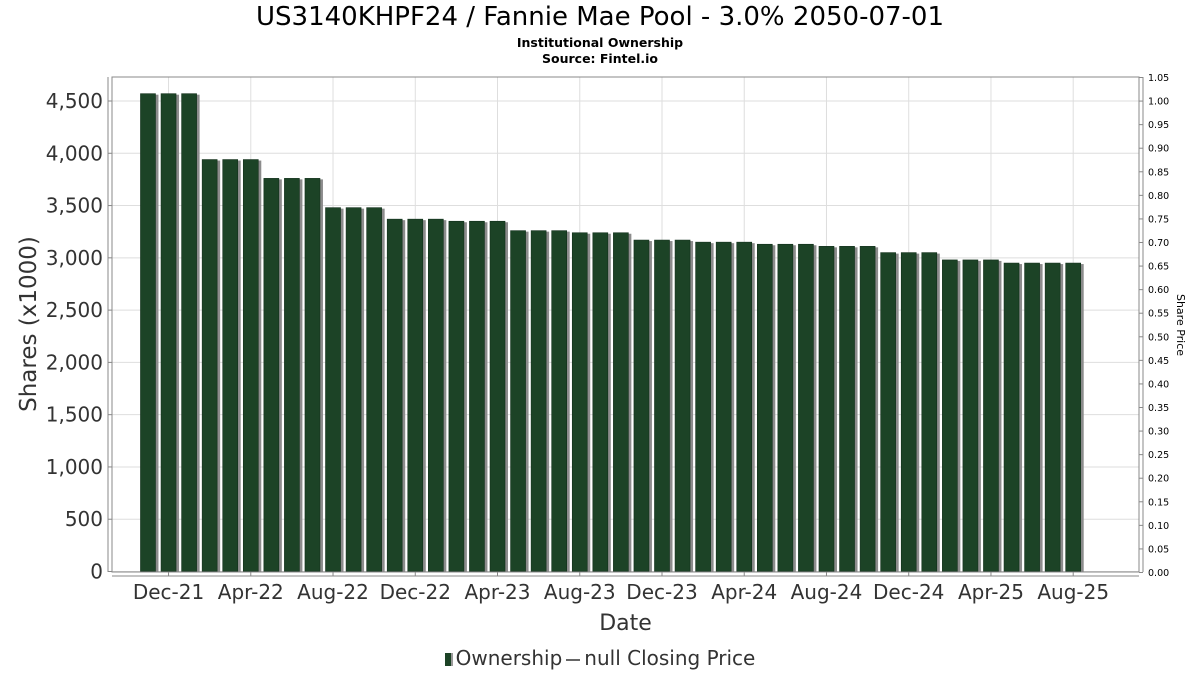 The image size is (1200, 675). I want to click on chart-legend: Ownership null Closing Price, so click(600, 658).